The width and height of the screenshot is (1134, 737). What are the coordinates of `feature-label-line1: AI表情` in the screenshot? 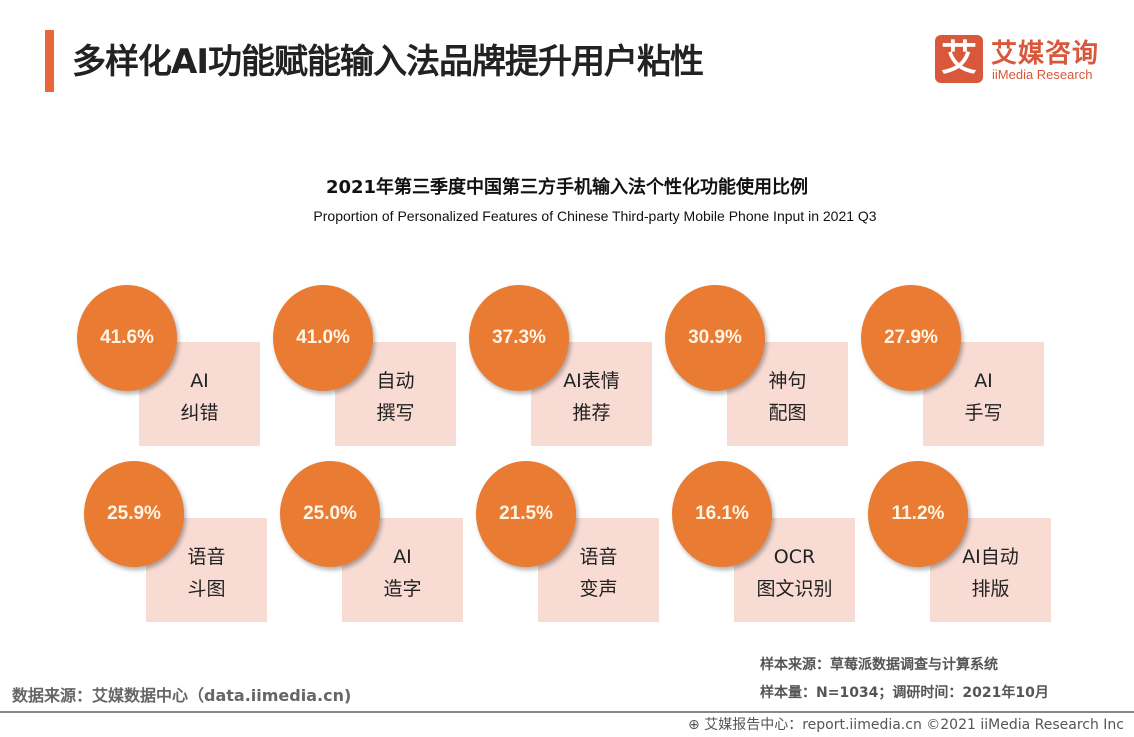 It's located at (591, 381).